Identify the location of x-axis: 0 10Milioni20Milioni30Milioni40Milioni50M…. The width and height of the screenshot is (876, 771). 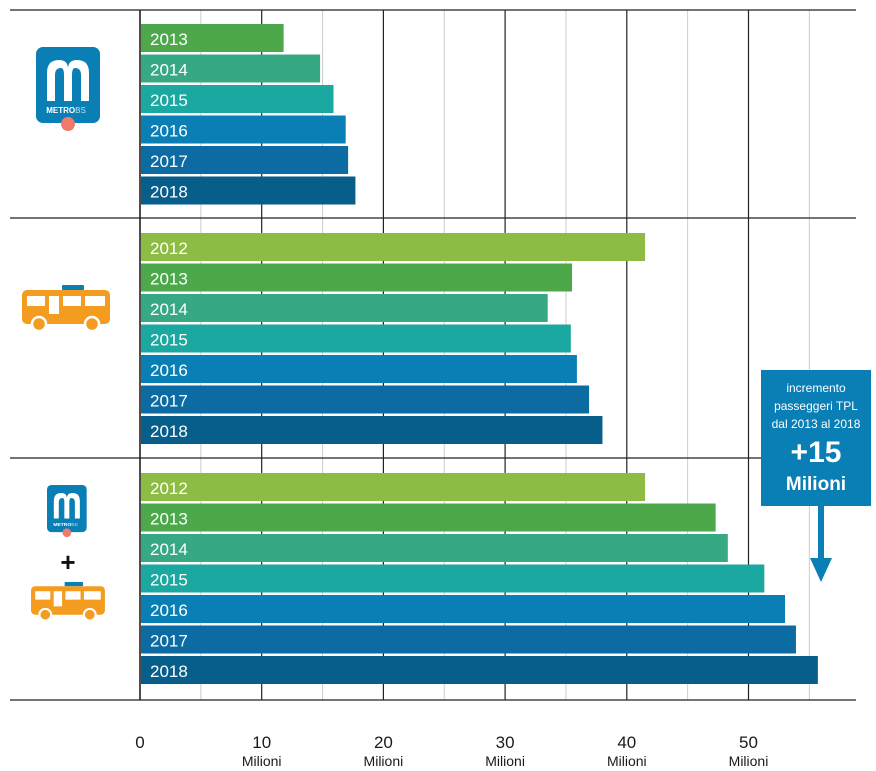
(451, 751).